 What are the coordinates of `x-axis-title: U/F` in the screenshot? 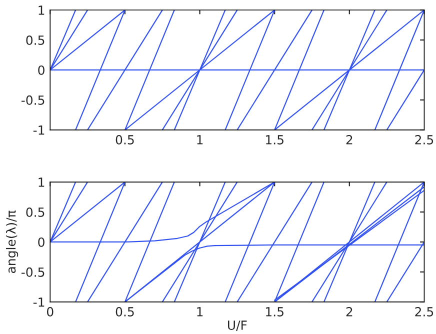 It's located at (237, 325).